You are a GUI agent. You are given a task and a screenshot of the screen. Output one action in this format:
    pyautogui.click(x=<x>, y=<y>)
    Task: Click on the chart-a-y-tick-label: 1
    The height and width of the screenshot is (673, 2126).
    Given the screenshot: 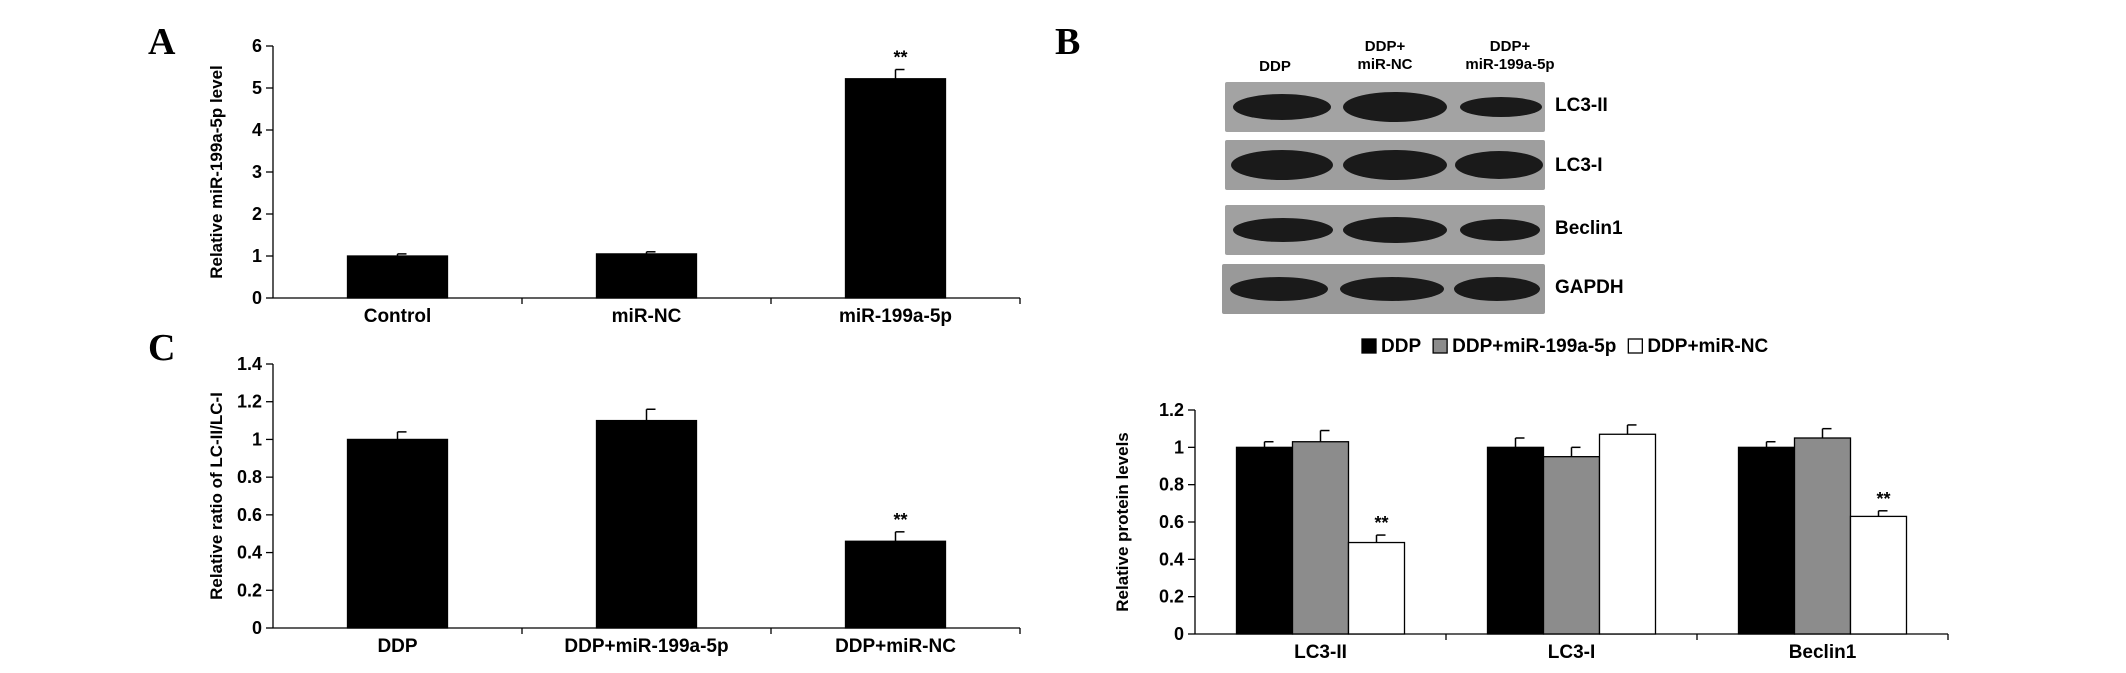 What is the action you would take?
    pyautogui.click(x=257, y=256)
    